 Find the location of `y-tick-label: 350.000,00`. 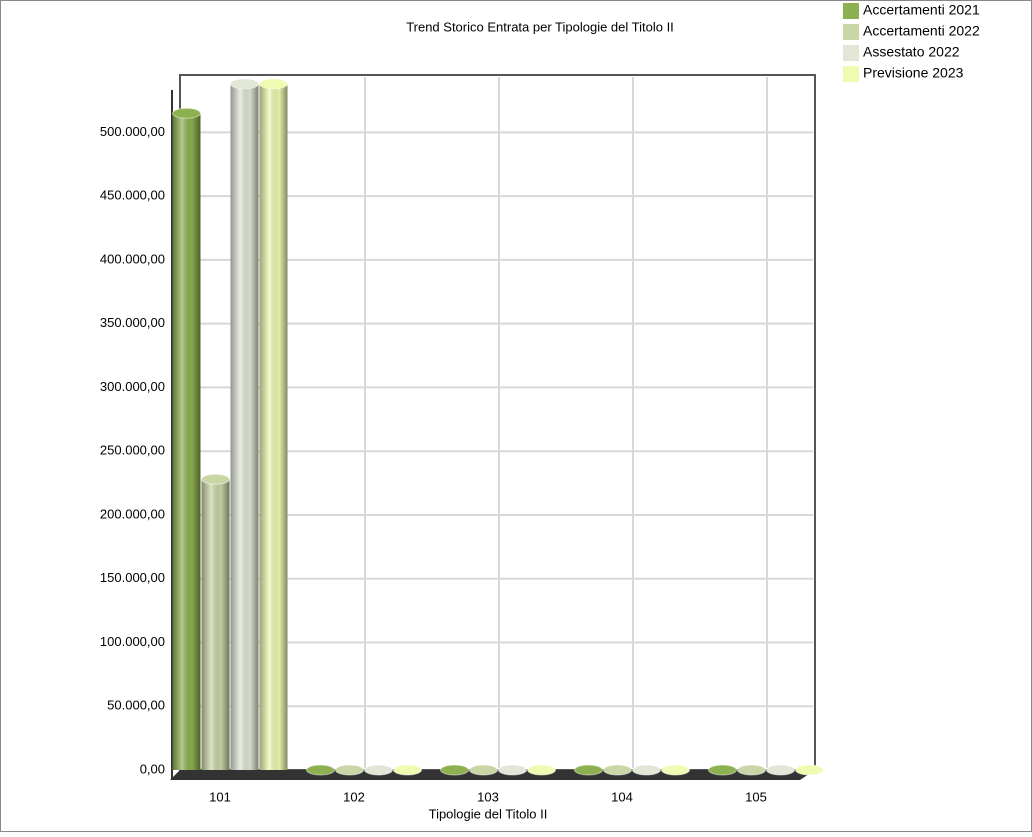

y-tick-label: 350.000,00 is located at coordinates (132, 322).